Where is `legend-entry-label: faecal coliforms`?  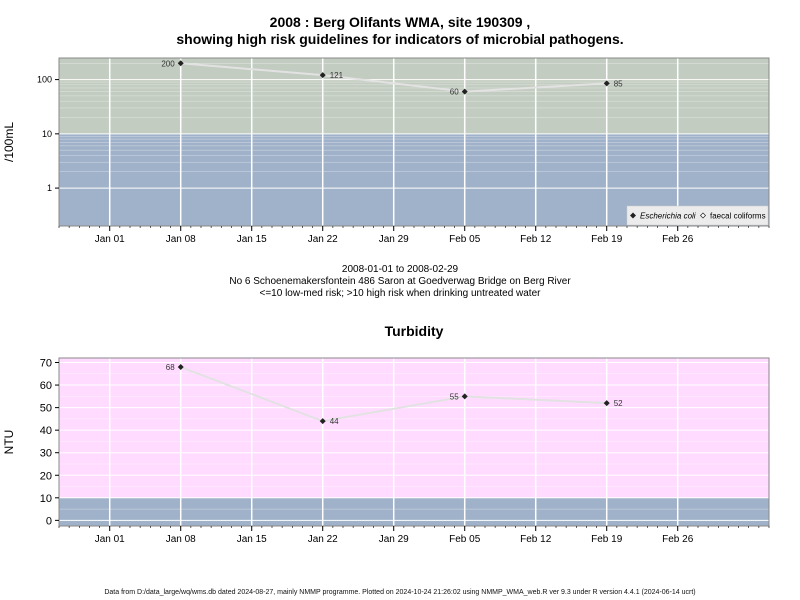
legend-entry-label: faecal coliforms is located at coordinates (738, 216).